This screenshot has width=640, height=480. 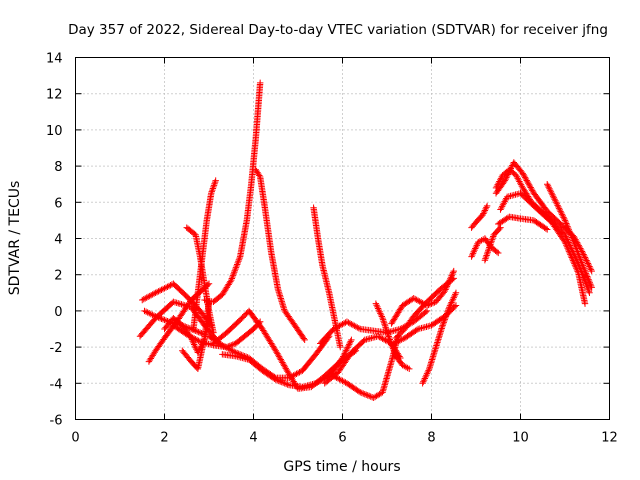 I want to click on y-tick-label: 10, so click(x=54, y=131).